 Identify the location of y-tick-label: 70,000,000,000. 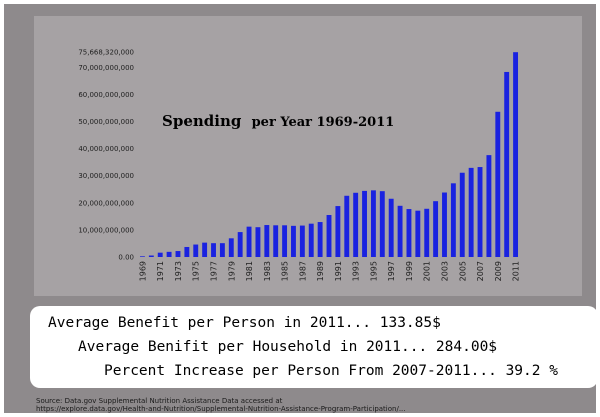
(106, 68).